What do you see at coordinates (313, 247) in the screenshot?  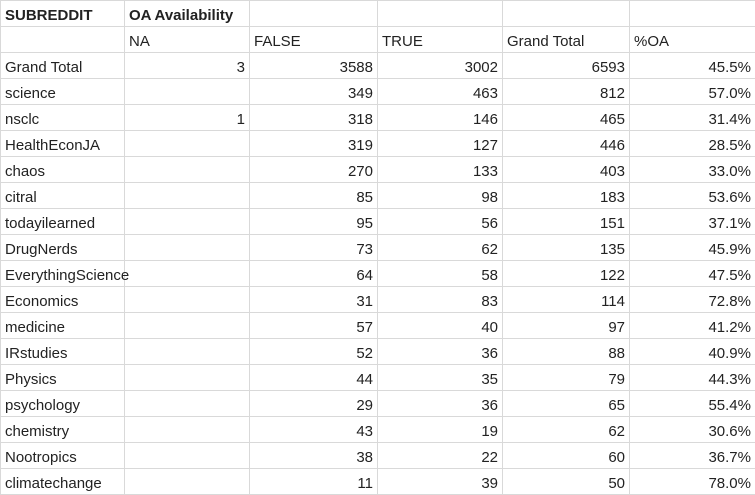 I see `false-count-cell: 73` at bounding box center [313, 247].